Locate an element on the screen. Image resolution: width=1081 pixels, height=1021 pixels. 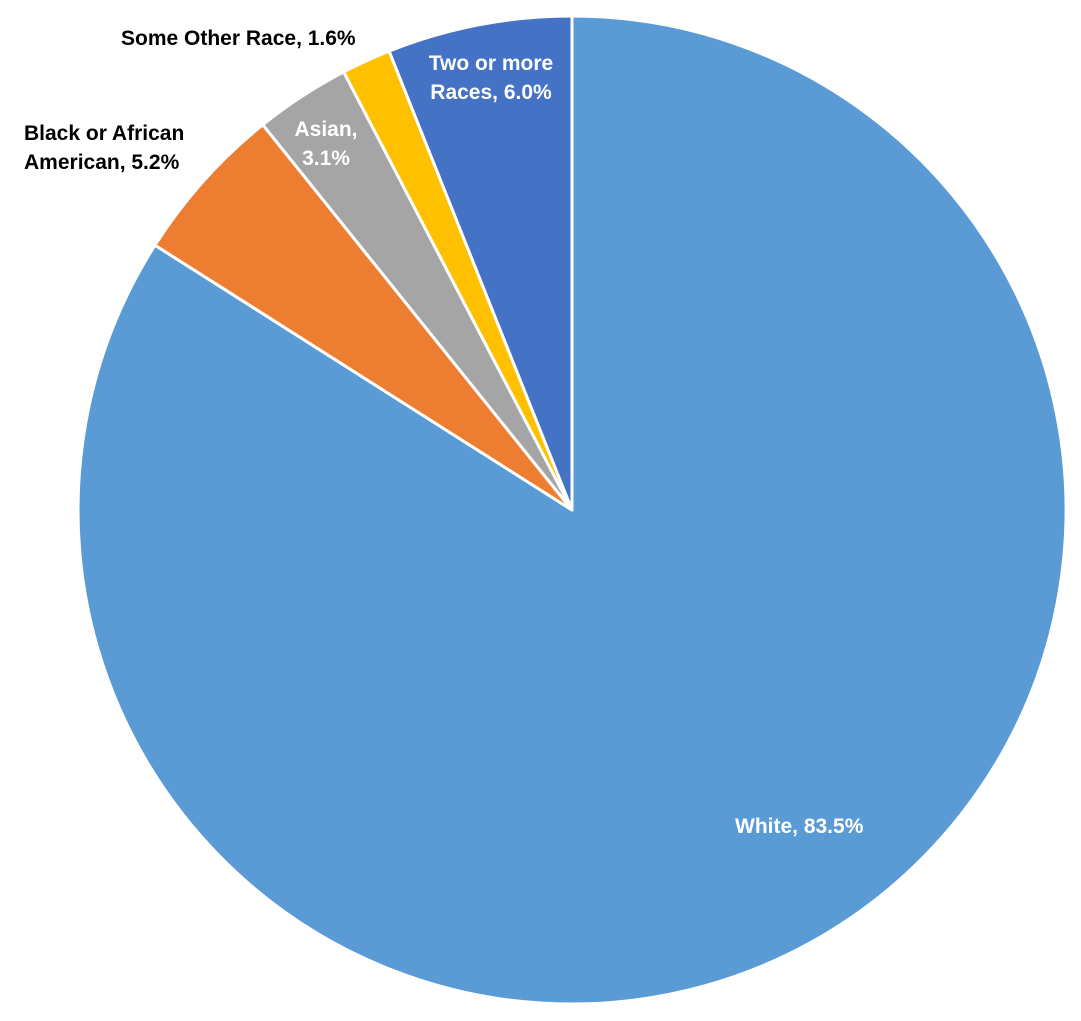
data-label: White, 83.5% is located at coordinates (799, 826).